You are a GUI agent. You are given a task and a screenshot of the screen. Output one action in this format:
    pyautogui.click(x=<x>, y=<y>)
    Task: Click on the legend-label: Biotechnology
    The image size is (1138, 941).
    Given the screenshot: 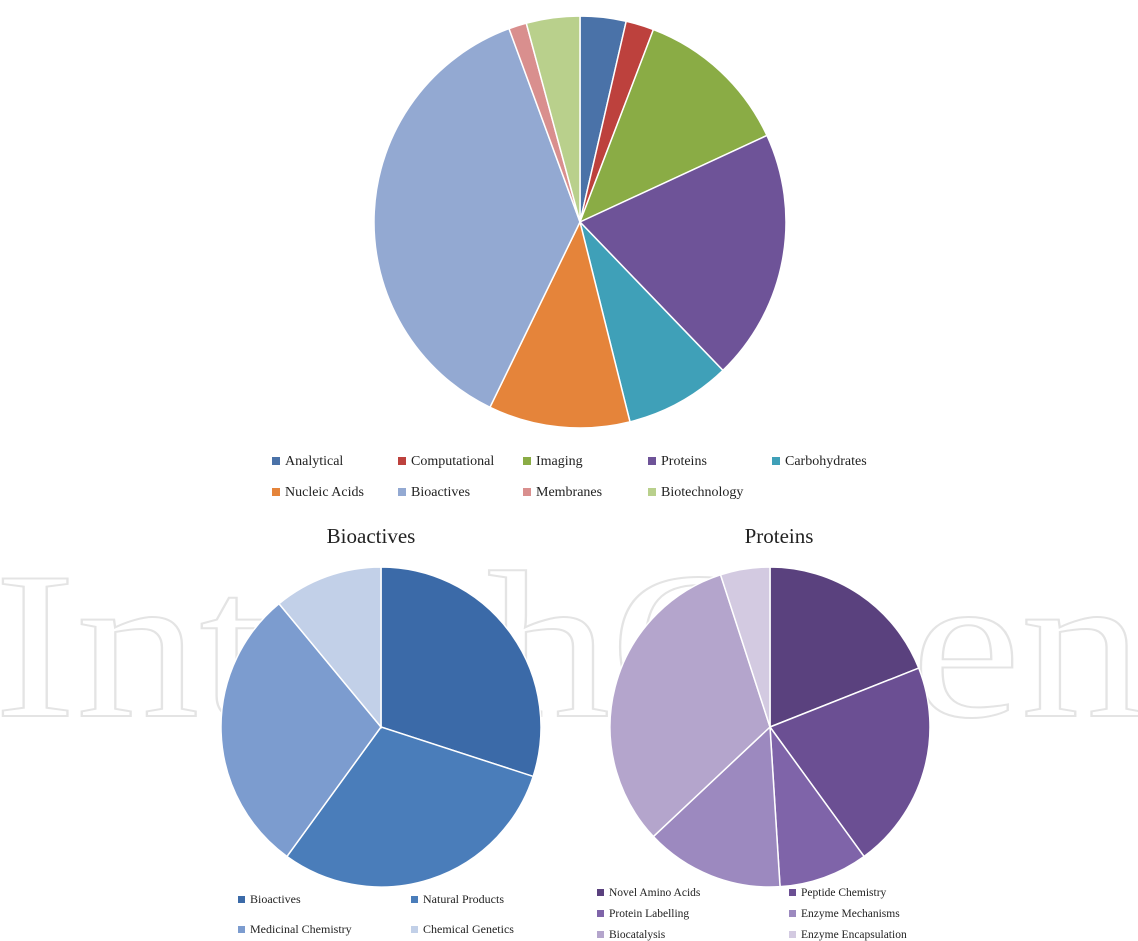 What is the action you would take?
    pyautogui.click(x=702, y=492)
    